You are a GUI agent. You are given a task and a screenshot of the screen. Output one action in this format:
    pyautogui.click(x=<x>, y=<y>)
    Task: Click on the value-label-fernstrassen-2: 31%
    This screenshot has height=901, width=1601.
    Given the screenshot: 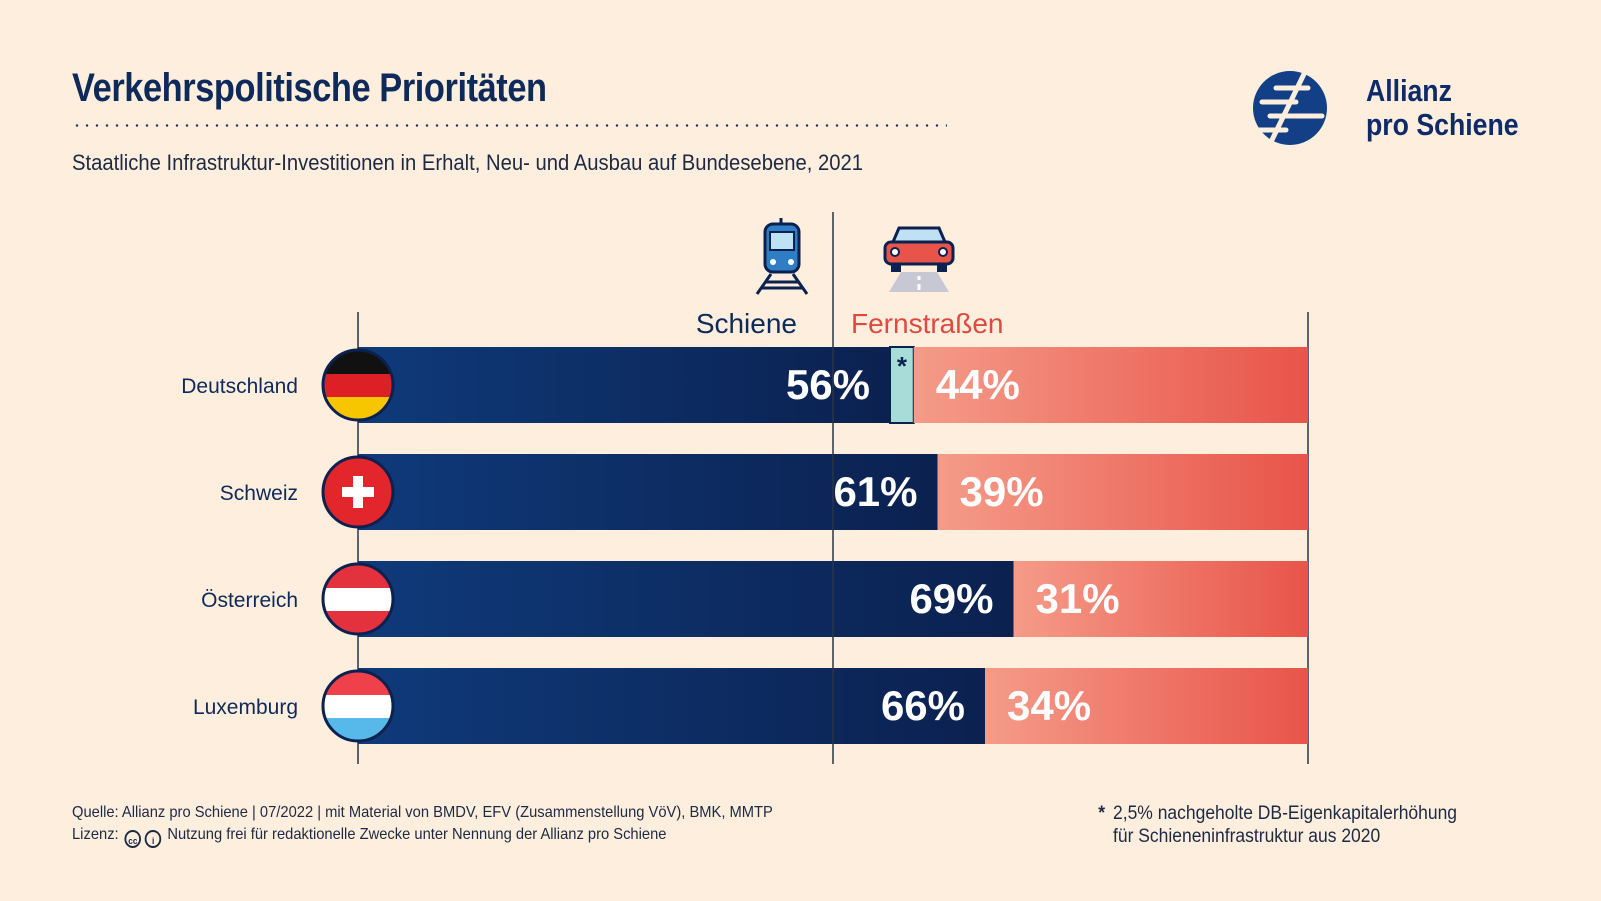 What is the action you would take?
    pyautogui.click(x=1078, y=598)
    